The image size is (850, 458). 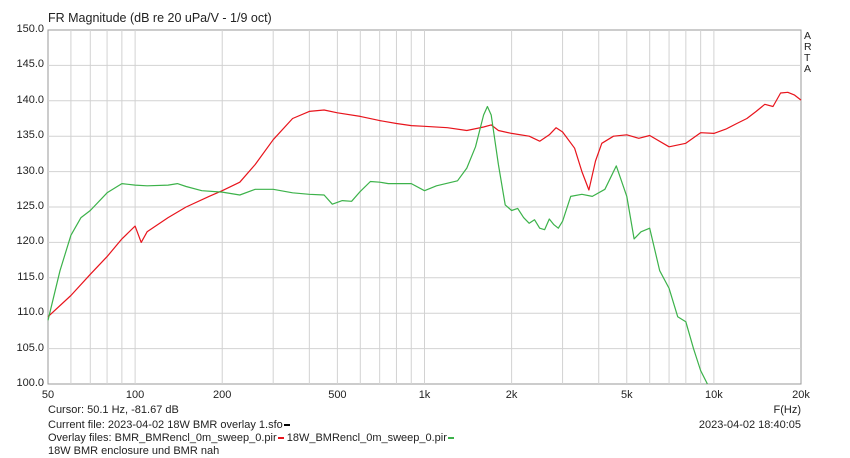 I want to click on y-tick-label: 105.0, so click(x=30, y=347).